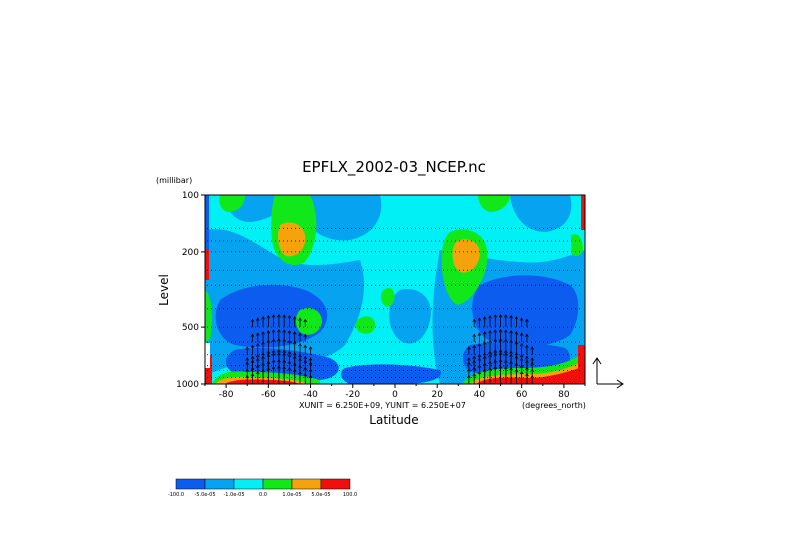  I want to click on contour-darkblue-north, so click(525, 311).